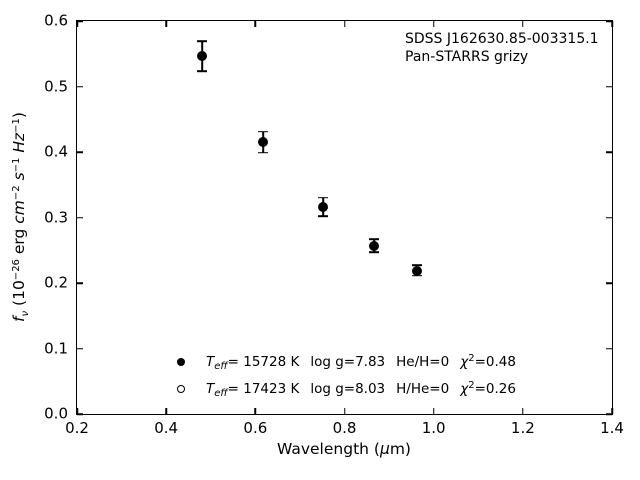 This screenshot has height=480, width=640. I want to click on teff-value: = 15728 K, so click(263, 361).